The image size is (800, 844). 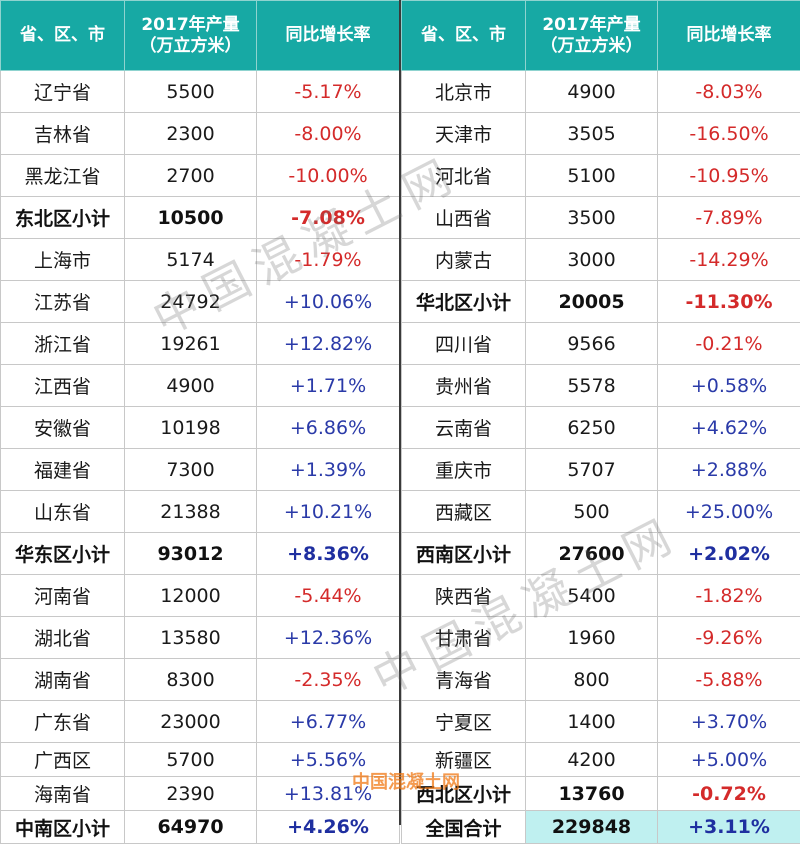 What do you see at coordinates (464, 92) in the screenshot?
I see `region-cell: 北京市` at bounding box center [464, 92].